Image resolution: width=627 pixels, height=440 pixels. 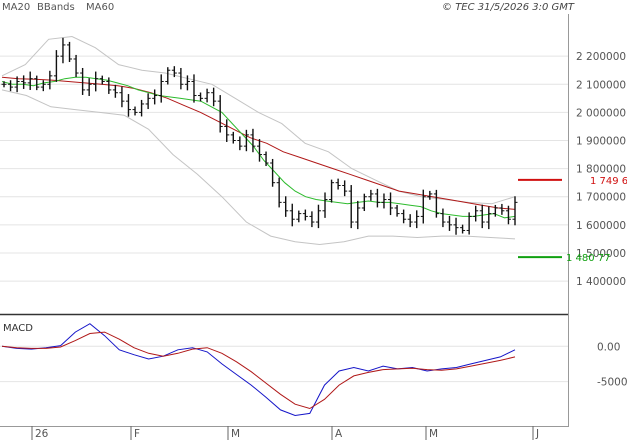 What do you see at coordinates (608, 181) in the screenshot?
I see `level-label: 1 749 6` at bounding box center [608, 181].